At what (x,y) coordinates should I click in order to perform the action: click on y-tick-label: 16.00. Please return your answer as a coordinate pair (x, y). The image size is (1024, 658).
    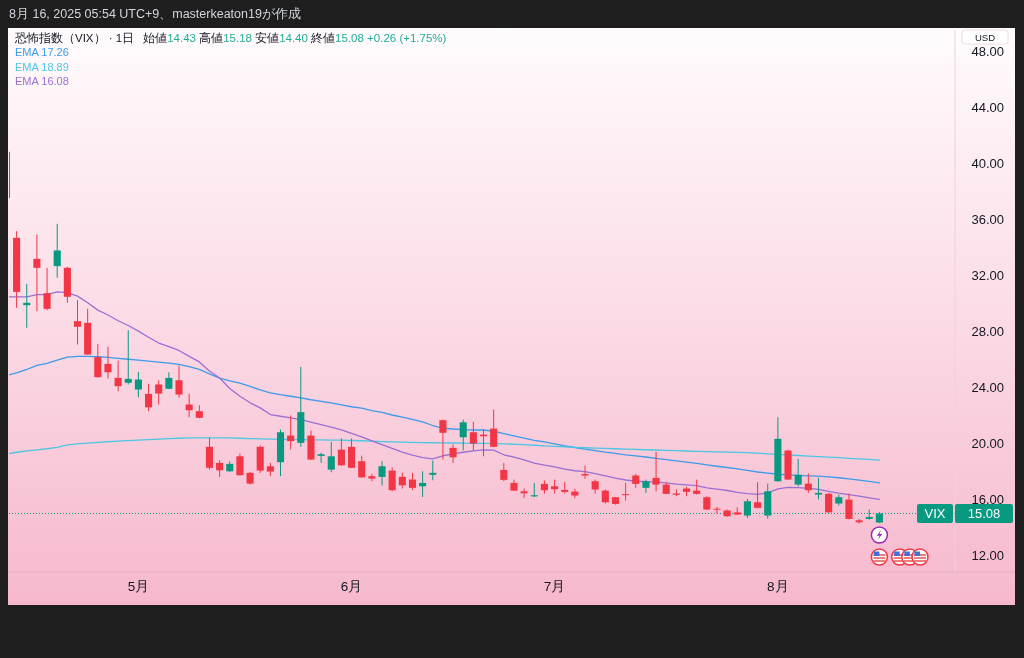
    Looking at the image, I should click on (987, 500).